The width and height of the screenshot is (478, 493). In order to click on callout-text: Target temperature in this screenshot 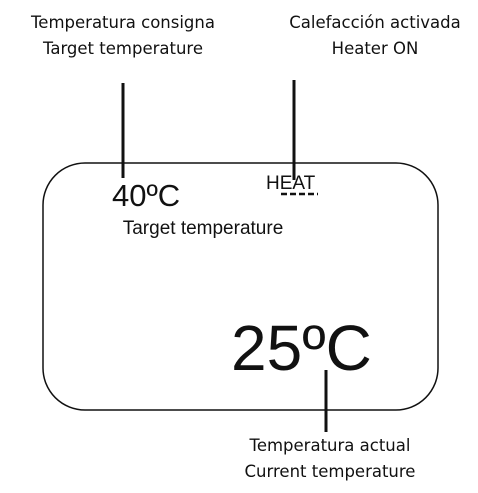, I will do `click(122, 48)`.